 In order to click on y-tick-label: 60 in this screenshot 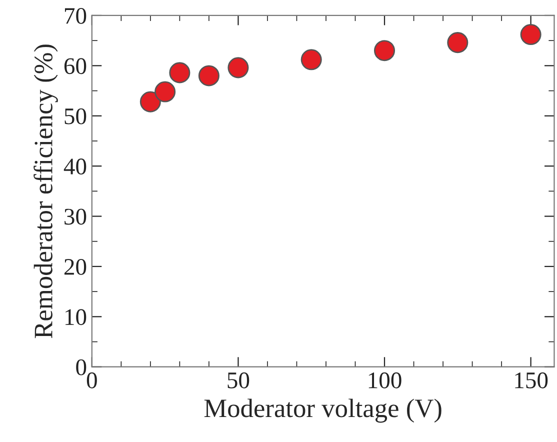, I will do `click(75, 66)`.